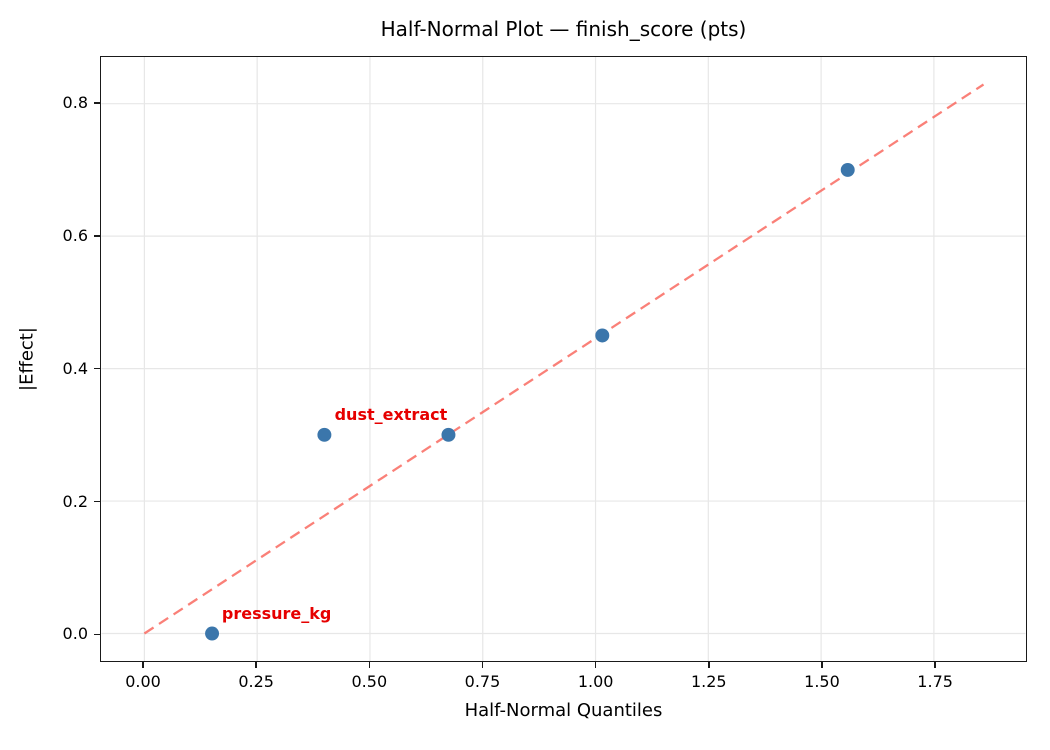  What do you see at coordinates (708, 681) in the screenshot?
I see `x-tick-label: 1.25` at bounding box center [708, 681].